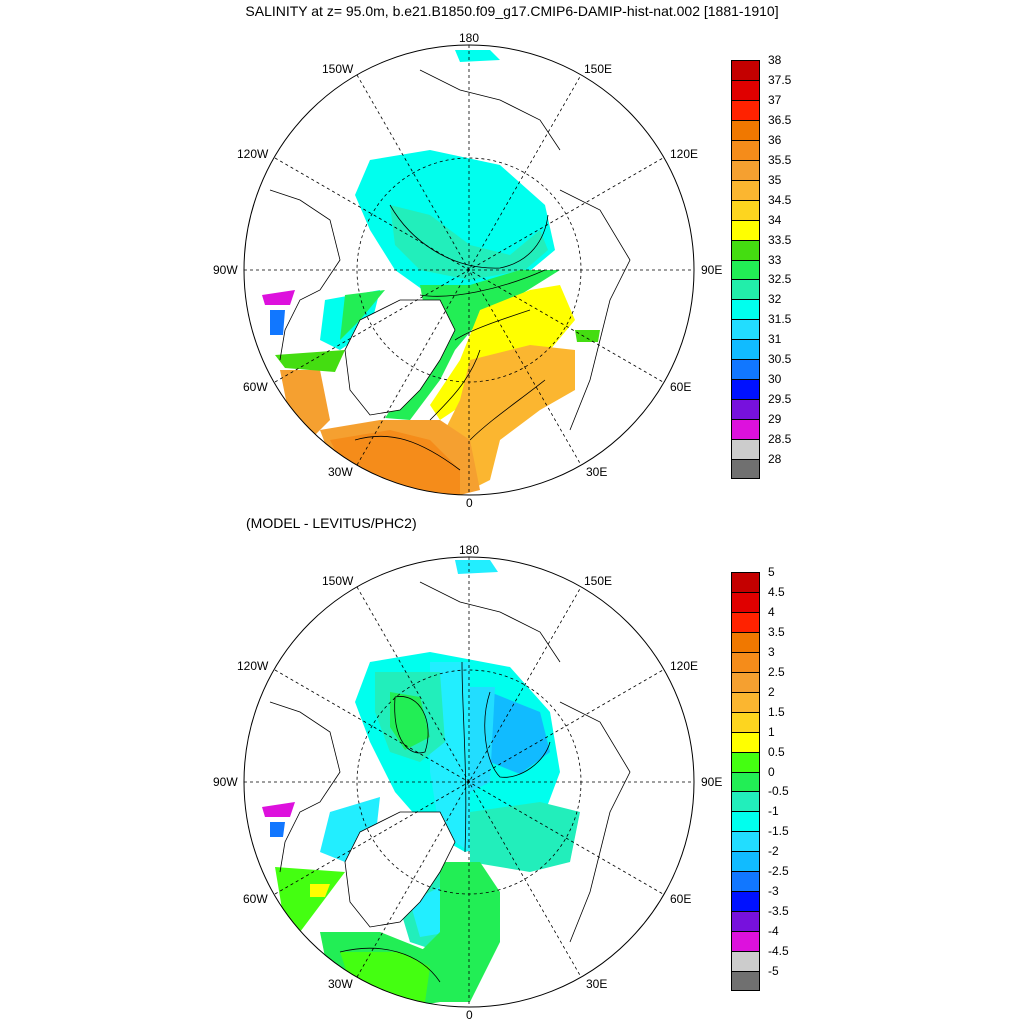 The width and height of the screenshot is (1024, 1024). What do you see at coordinates (340, 984) in the screenshot?
I see `lon-label-30w-bottom: 30W` at bounding box center [340, 984].